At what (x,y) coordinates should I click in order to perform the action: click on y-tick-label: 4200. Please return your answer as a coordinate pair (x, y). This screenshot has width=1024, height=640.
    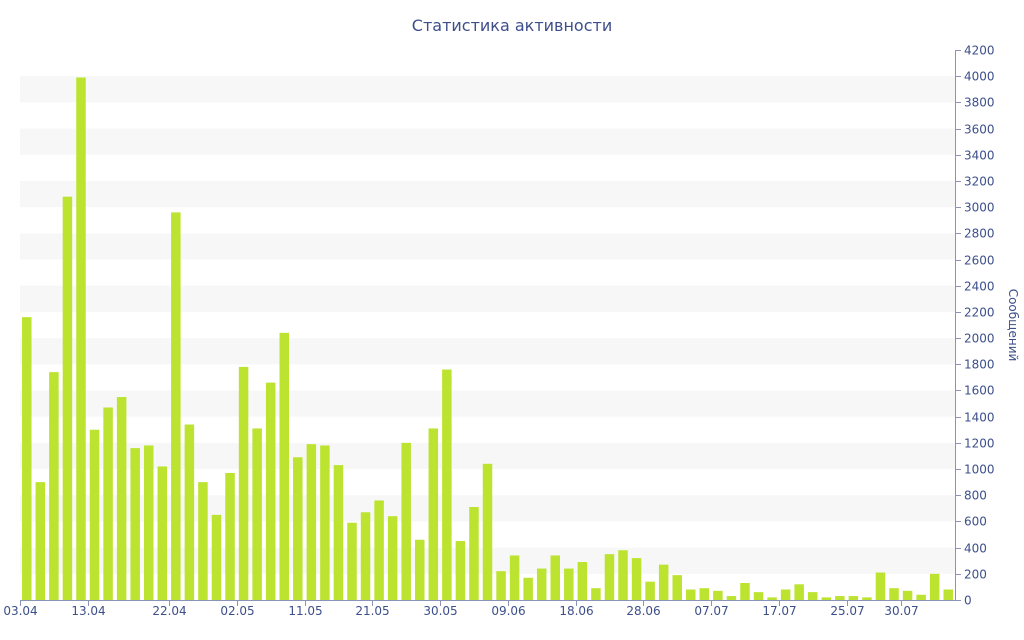
    Looking at the image, I should click on (979, 51).